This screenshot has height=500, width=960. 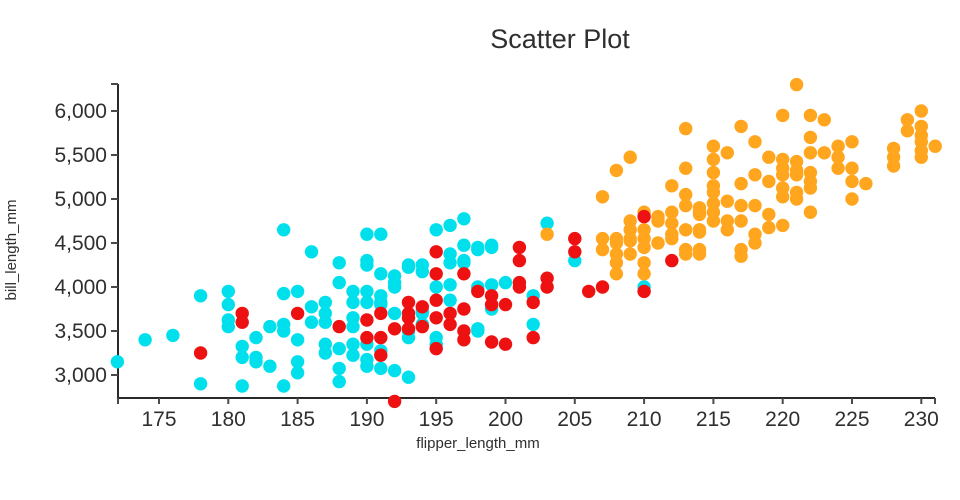 What do you see at coordinates (505, 419) in the screenshot?
I see `x-tick-label: 200` at bounding box center [505, 419].